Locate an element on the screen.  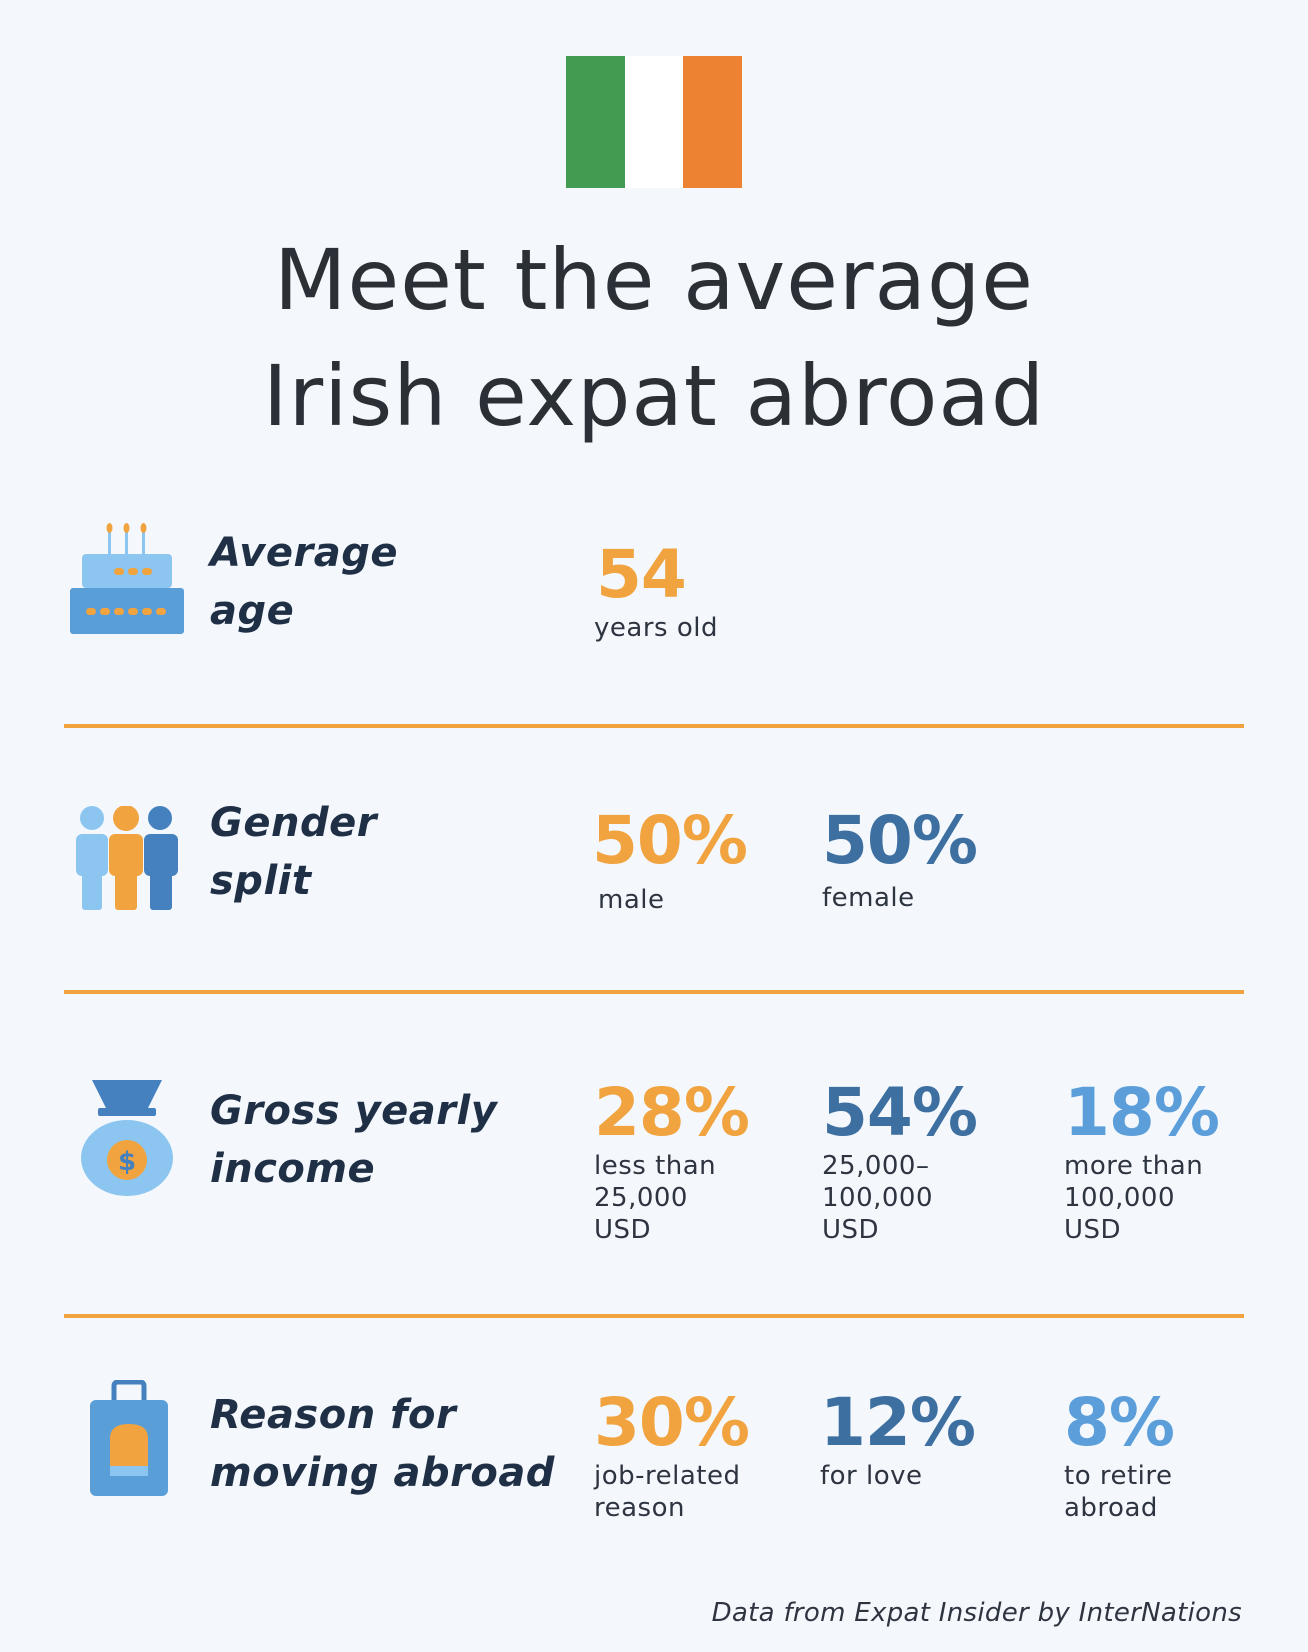
stat-value: 30% is located at coordinates (672, 1422).